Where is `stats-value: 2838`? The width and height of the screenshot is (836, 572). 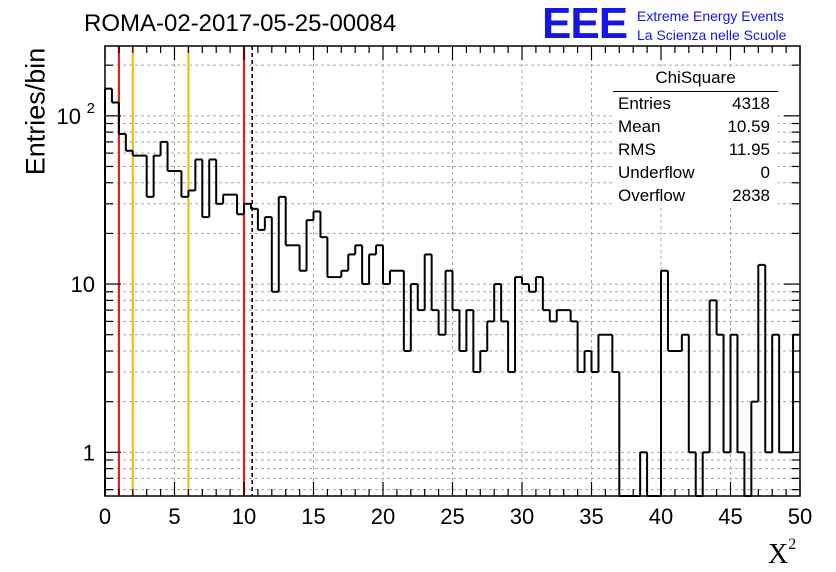 stats-value: 2838 is located at coordinates (751, 195).